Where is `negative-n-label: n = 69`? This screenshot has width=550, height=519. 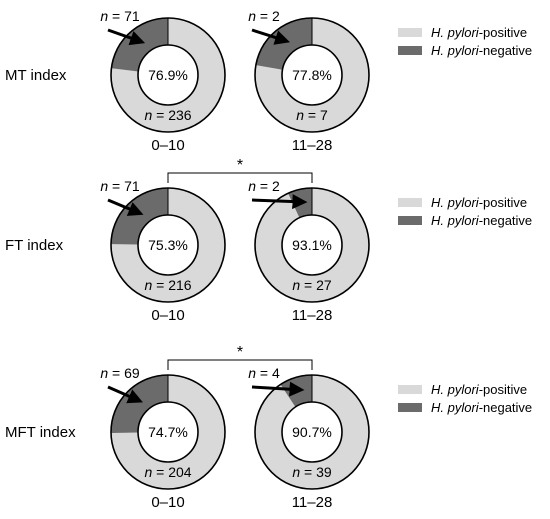
negative-n-label: n = 69 is located at coordinates (120, 373).